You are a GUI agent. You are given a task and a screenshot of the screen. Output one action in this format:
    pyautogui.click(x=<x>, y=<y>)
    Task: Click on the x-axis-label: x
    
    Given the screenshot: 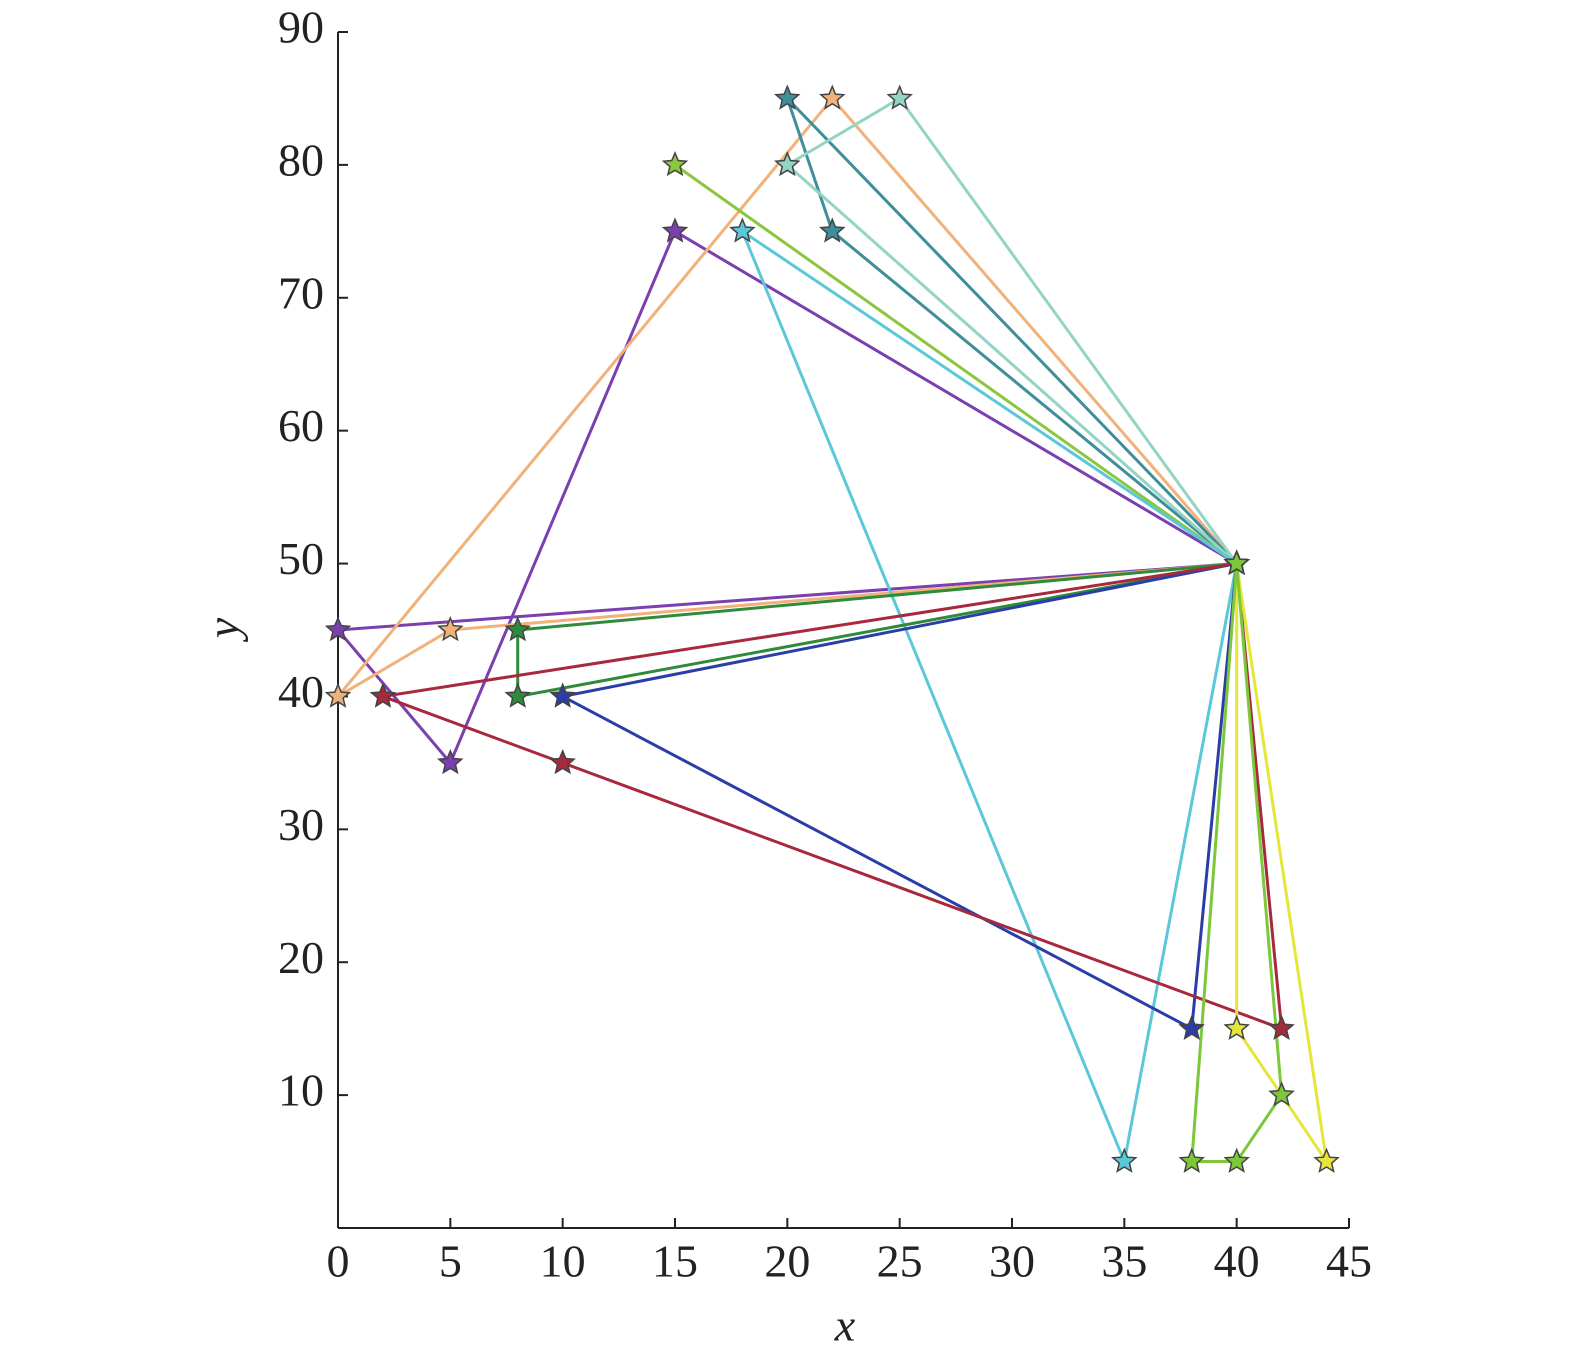 What is the action you would take?
    pyautogui.click(x=845, y=1325)
    